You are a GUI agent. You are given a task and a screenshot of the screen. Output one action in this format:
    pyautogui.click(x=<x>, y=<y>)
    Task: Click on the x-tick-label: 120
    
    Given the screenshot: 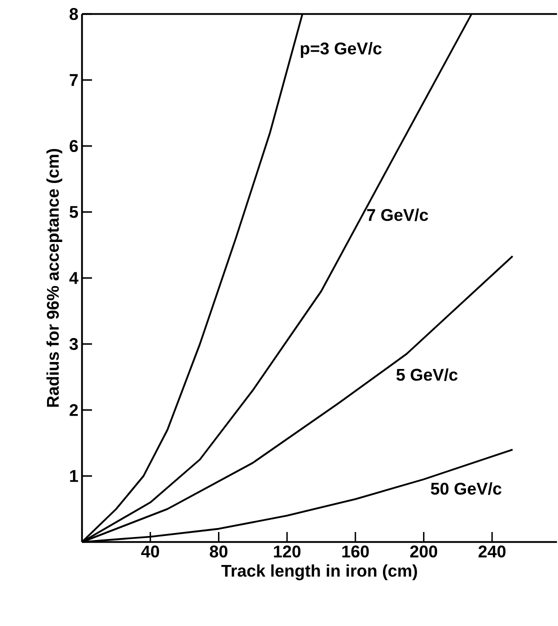 What is the action you would take?
    pyautogui.click(x=287, y=552)
    